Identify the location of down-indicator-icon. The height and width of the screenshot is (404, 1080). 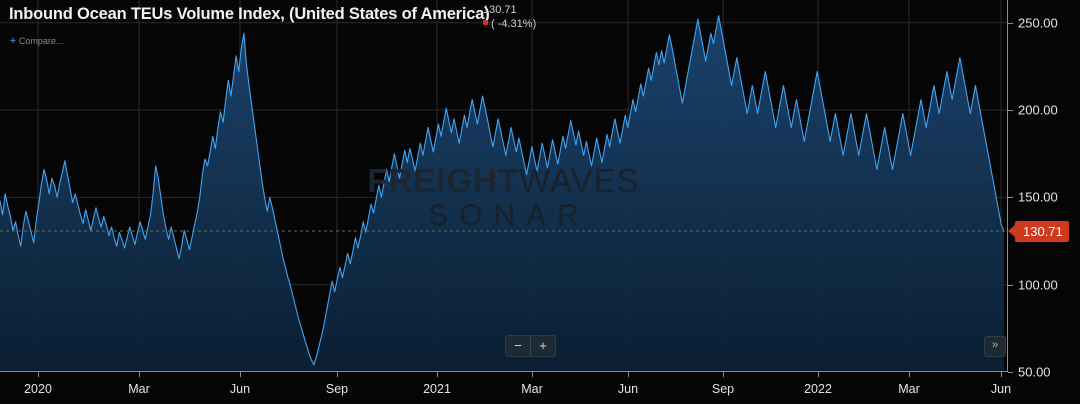
(485, 23).